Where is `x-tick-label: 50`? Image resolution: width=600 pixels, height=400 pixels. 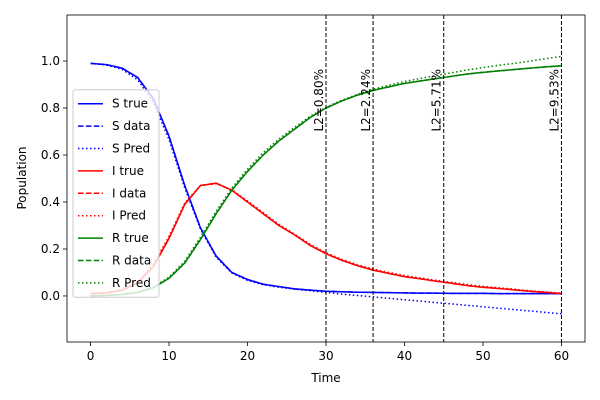 x-tick-label: 50 is located at coordinates (482, 356).